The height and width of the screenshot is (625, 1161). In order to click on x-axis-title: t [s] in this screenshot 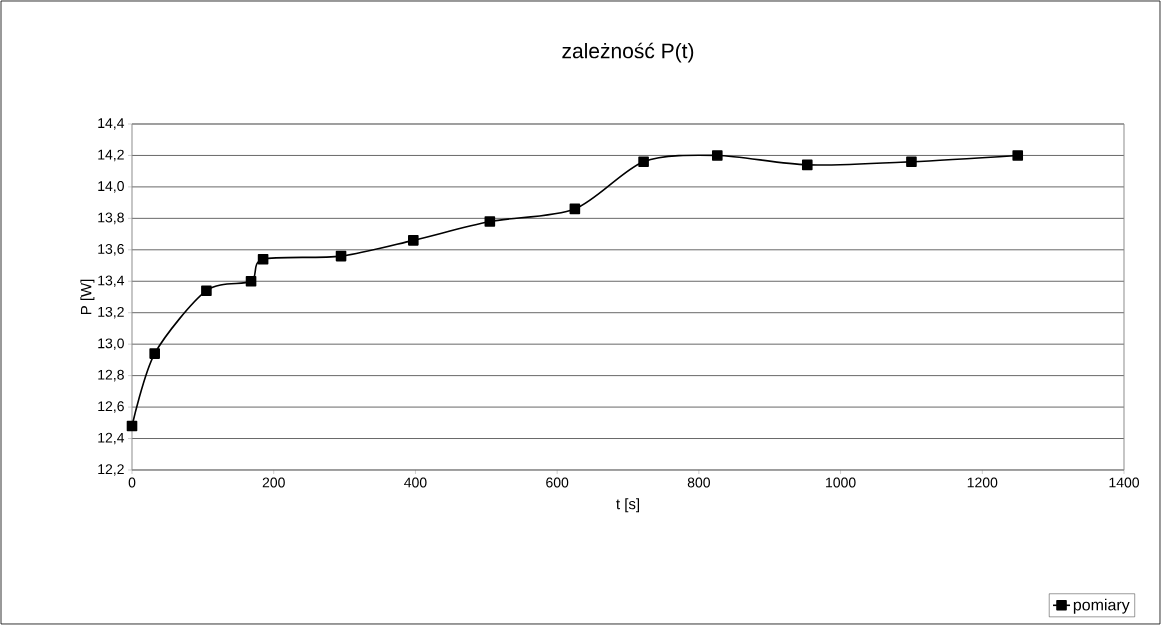, I will do `click(628, 505)`.